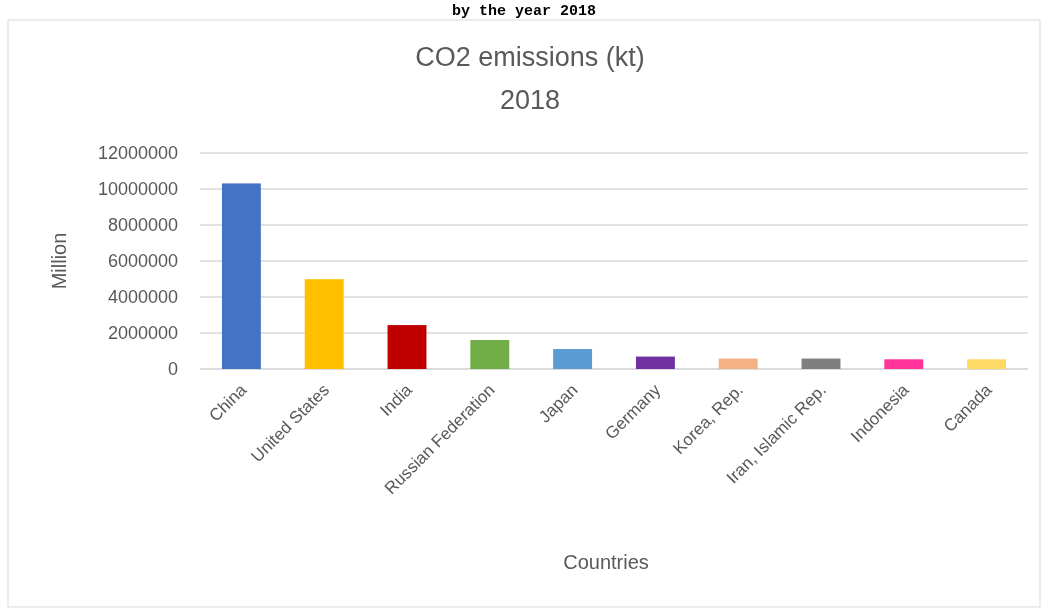  I want to click on y-tick-label: 10000000, so click(137, 189).